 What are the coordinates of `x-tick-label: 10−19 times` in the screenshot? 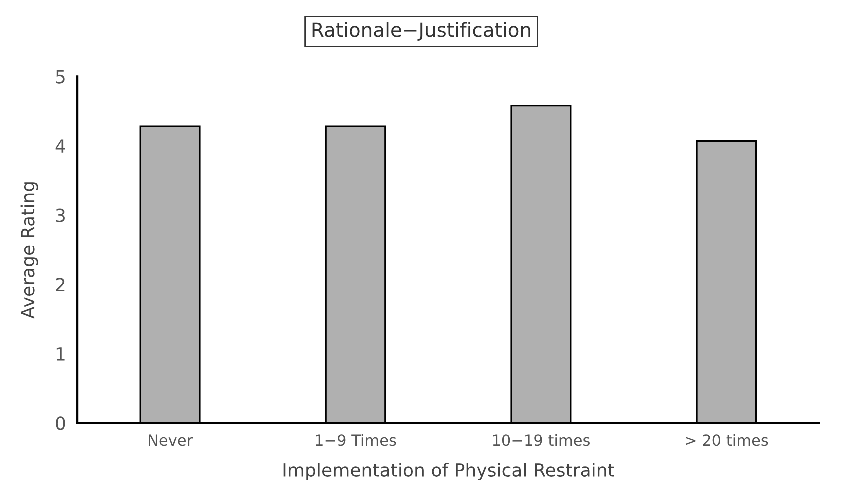 It's located at (541, 440).